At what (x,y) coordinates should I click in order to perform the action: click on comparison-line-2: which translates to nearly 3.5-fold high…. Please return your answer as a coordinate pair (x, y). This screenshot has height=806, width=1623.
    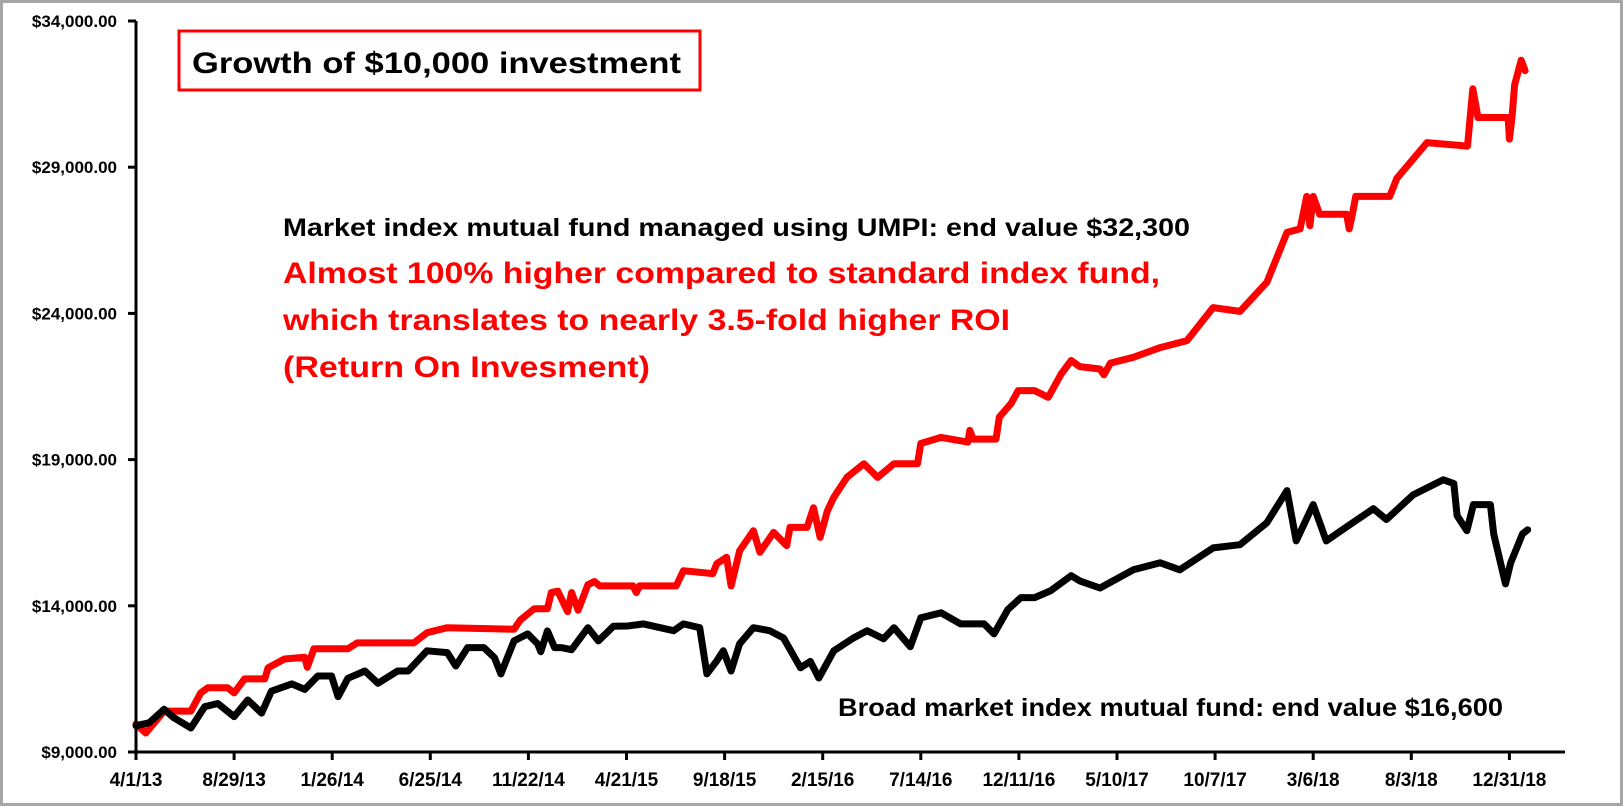
    Looking at the image, I should click on (646, 320).